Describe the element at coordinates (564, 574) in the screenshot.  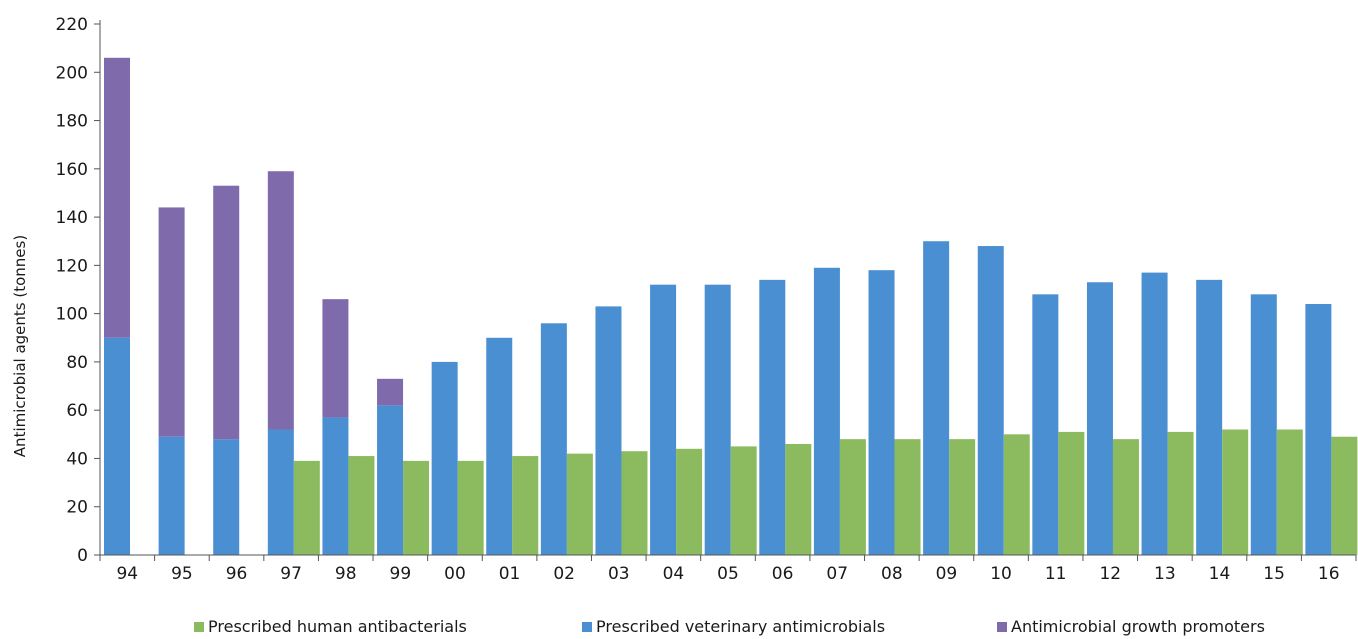
I see `x-tick-label: 02` at that location.